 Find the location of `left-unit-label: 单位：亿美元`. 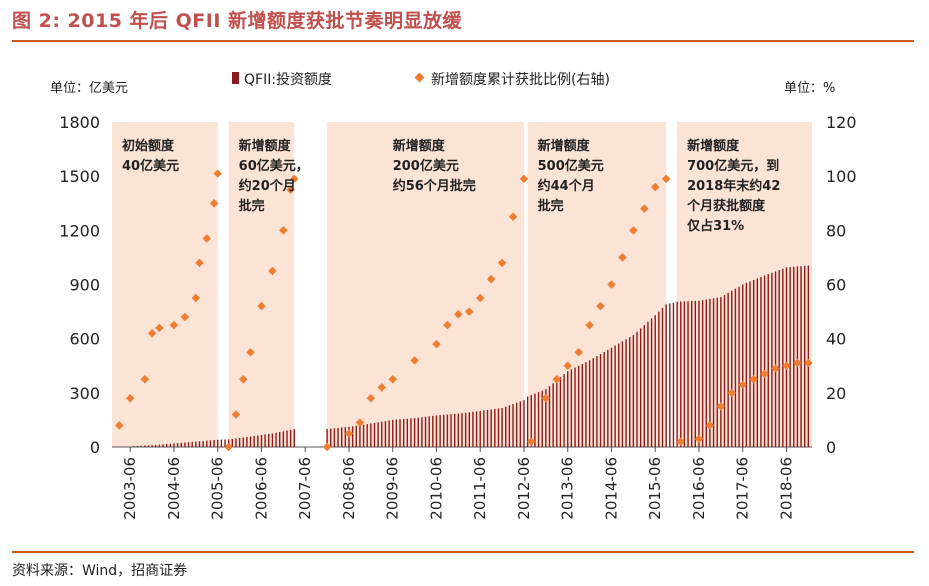

left-unit-label: 单位：亿美元 is located at coordinates (89, 88).